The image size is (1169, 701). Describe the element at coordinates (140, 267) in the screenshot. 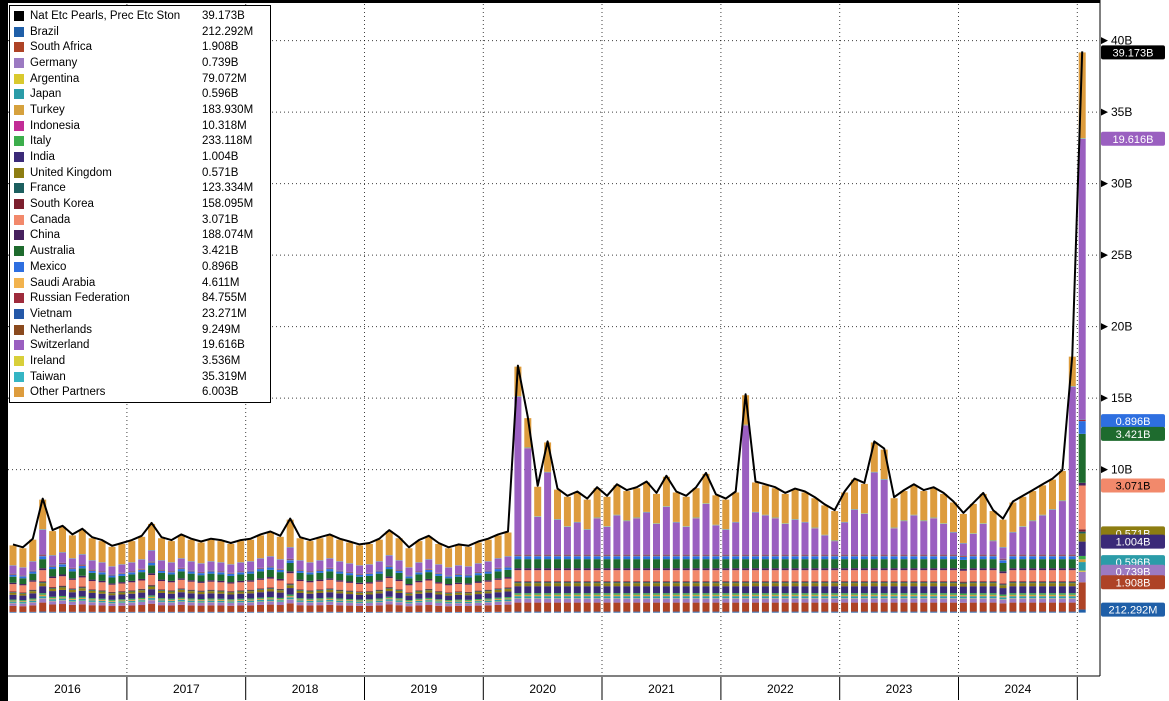

I see `legend-item: Mexico 0.896B` at that location.